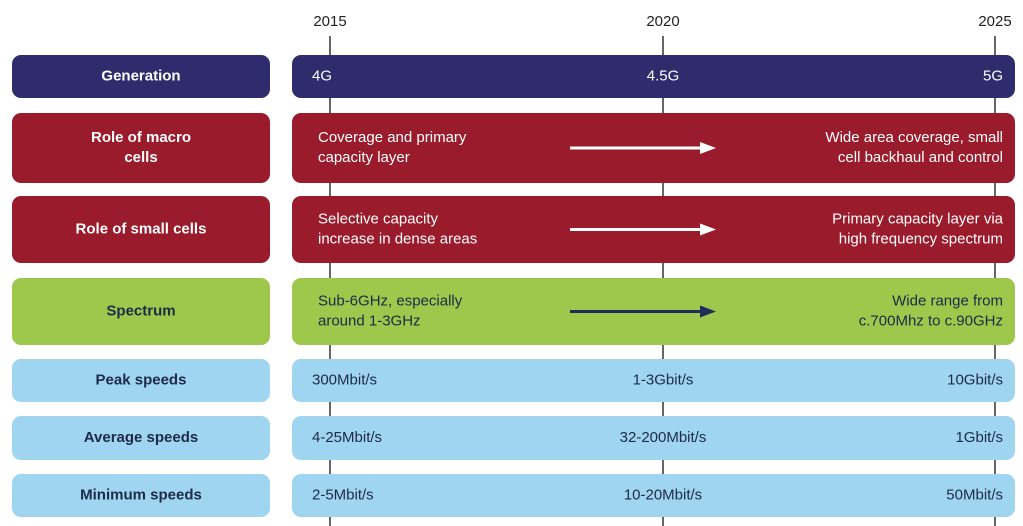  I want to click on row-label: Minimum speeds, so click(141, 494).